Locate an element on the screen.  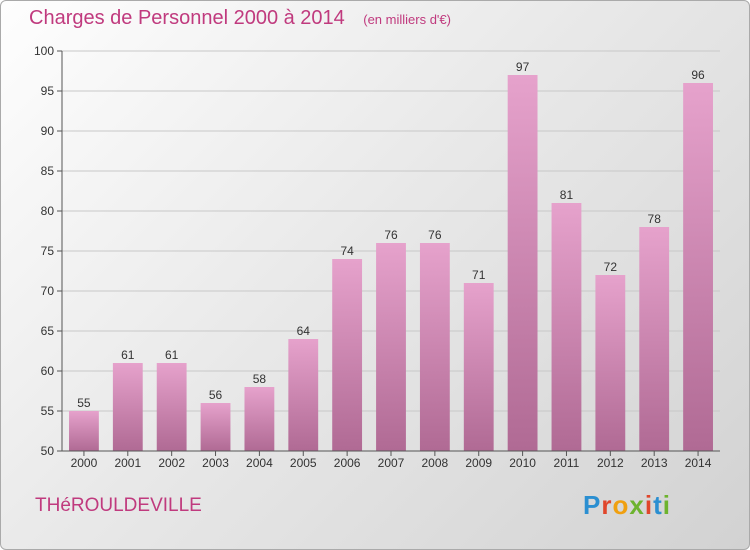
x-tick-label: 2010 is located at coordinates (522, 463).